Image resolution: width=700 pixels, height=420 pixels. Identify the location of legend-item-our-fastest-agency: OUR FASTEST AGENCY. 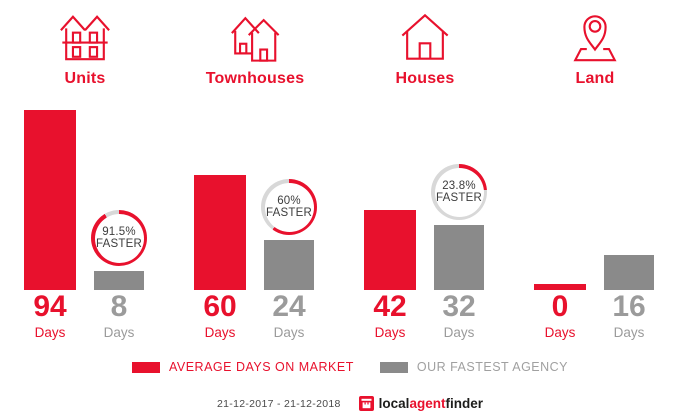
(474, 367).